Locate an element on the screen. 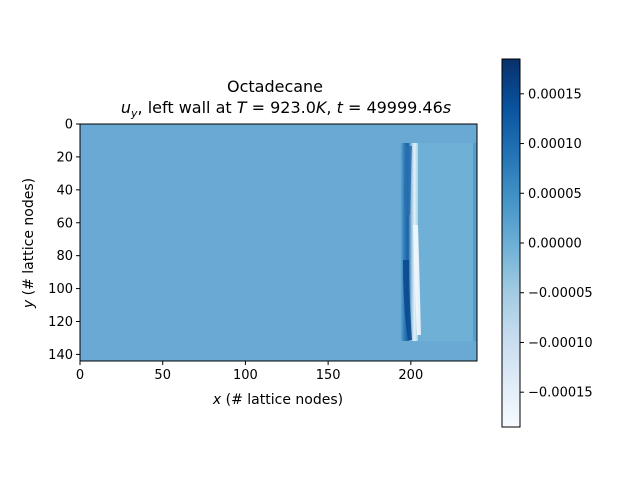 The width and height of the screenshot is (640, 480). y-tick-label: 60 is located at coordinates (64, 223).